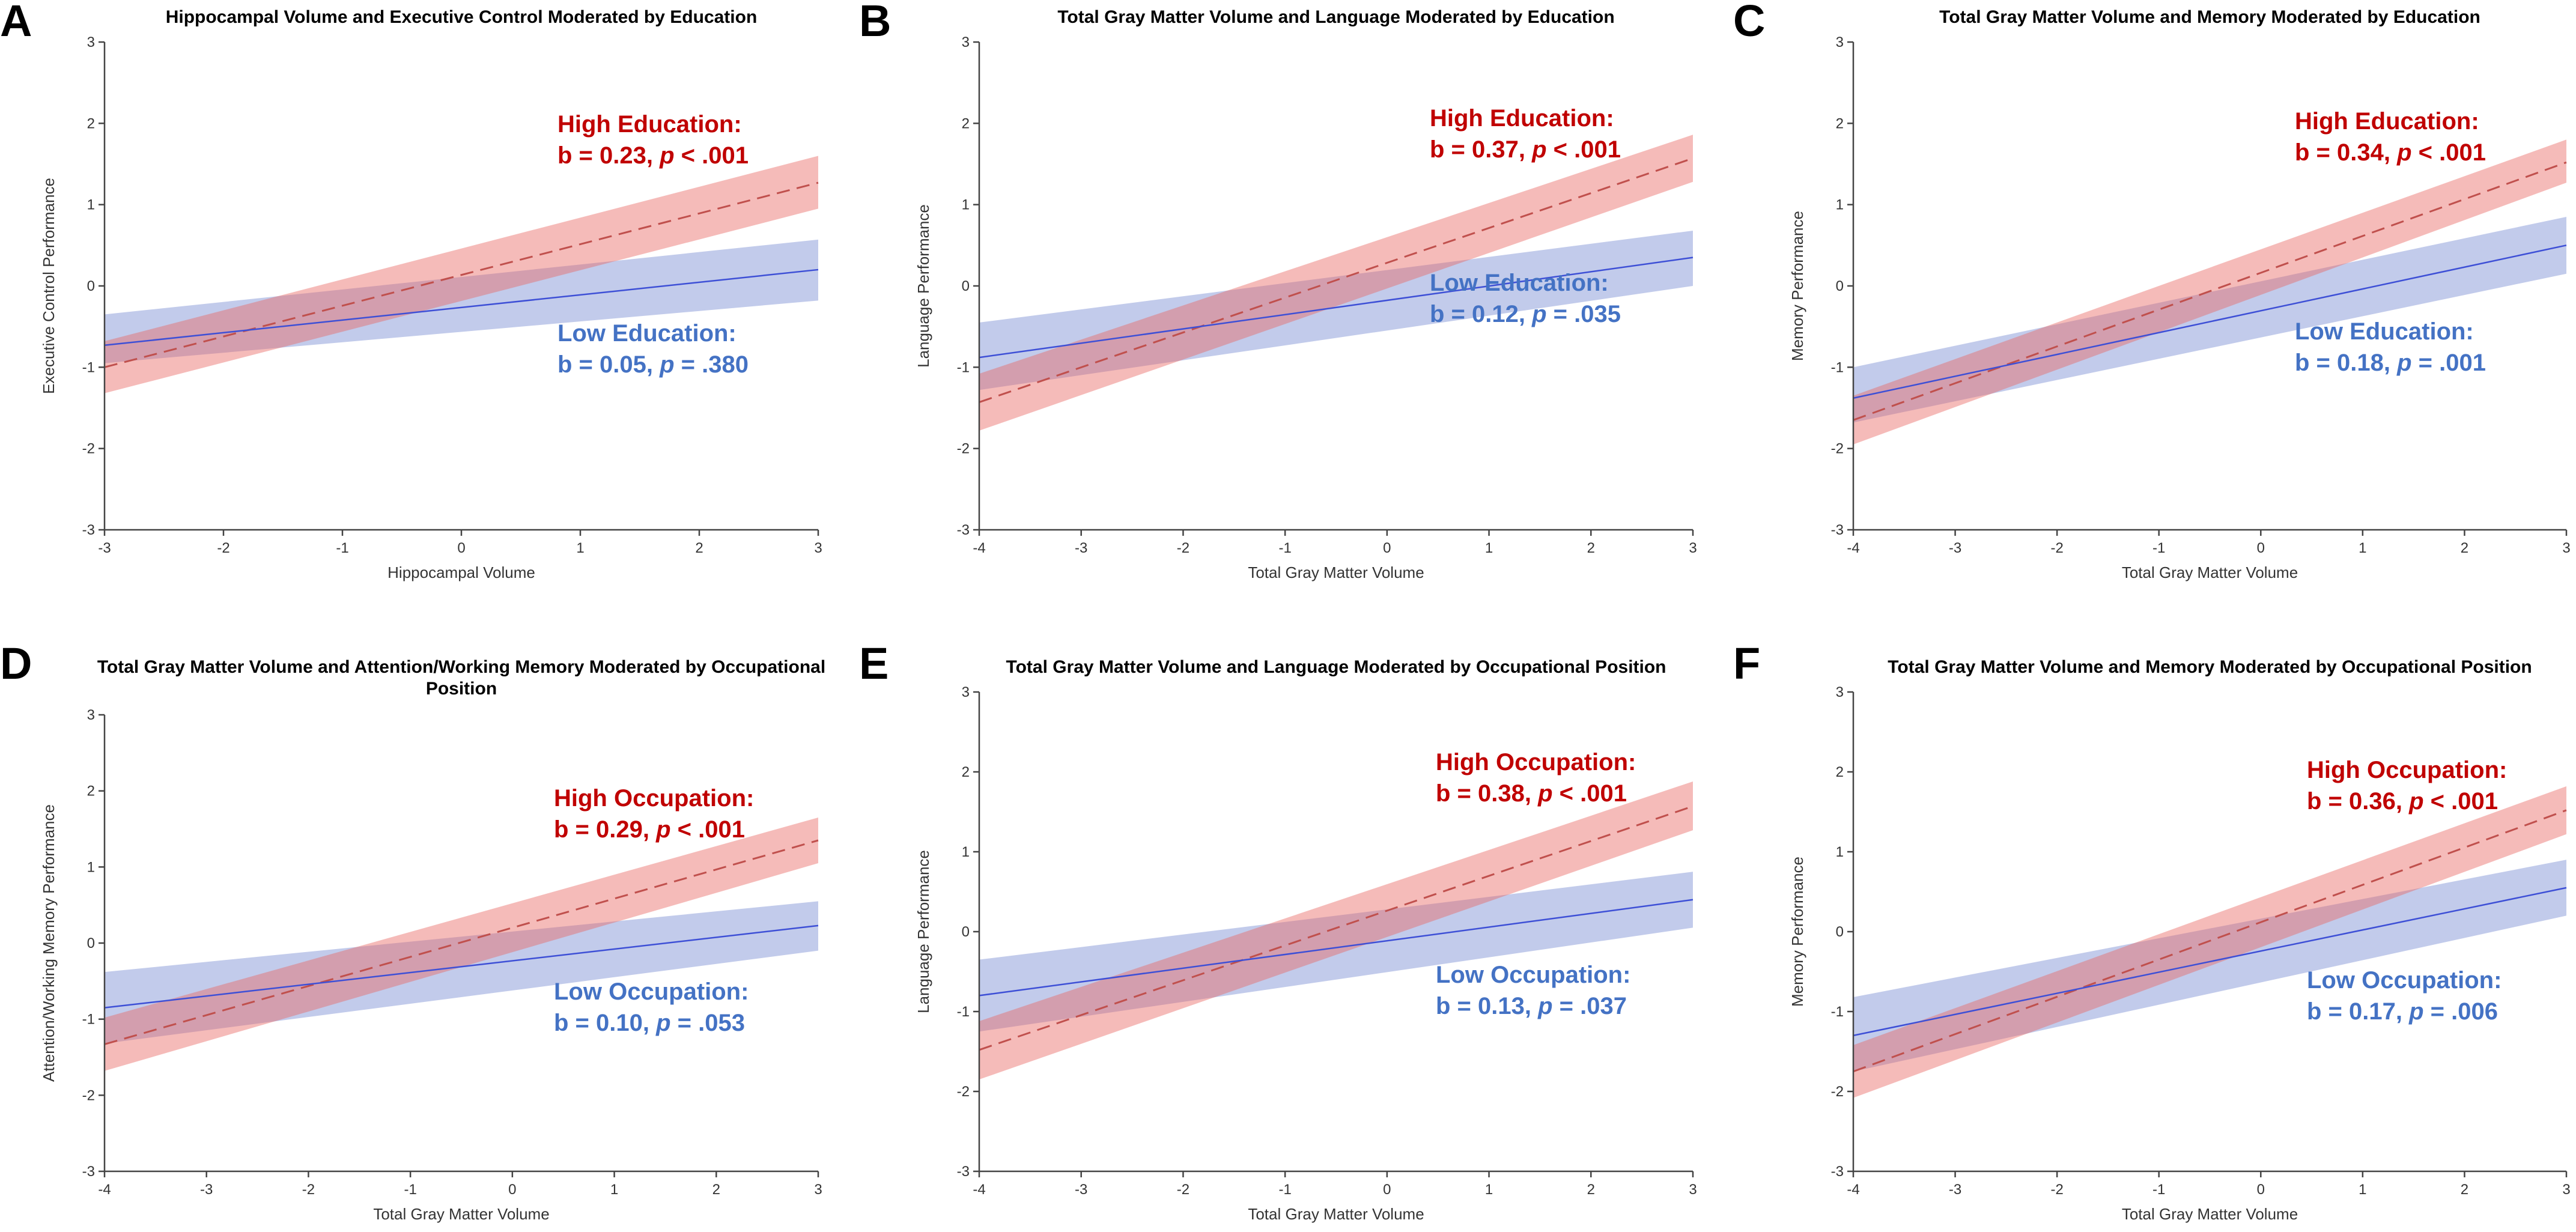  What do you see at coordinates (2449, 363) in the screenshot?
I see `annotation-low-pvalue: = .001` at bounding box center [2449, 363].